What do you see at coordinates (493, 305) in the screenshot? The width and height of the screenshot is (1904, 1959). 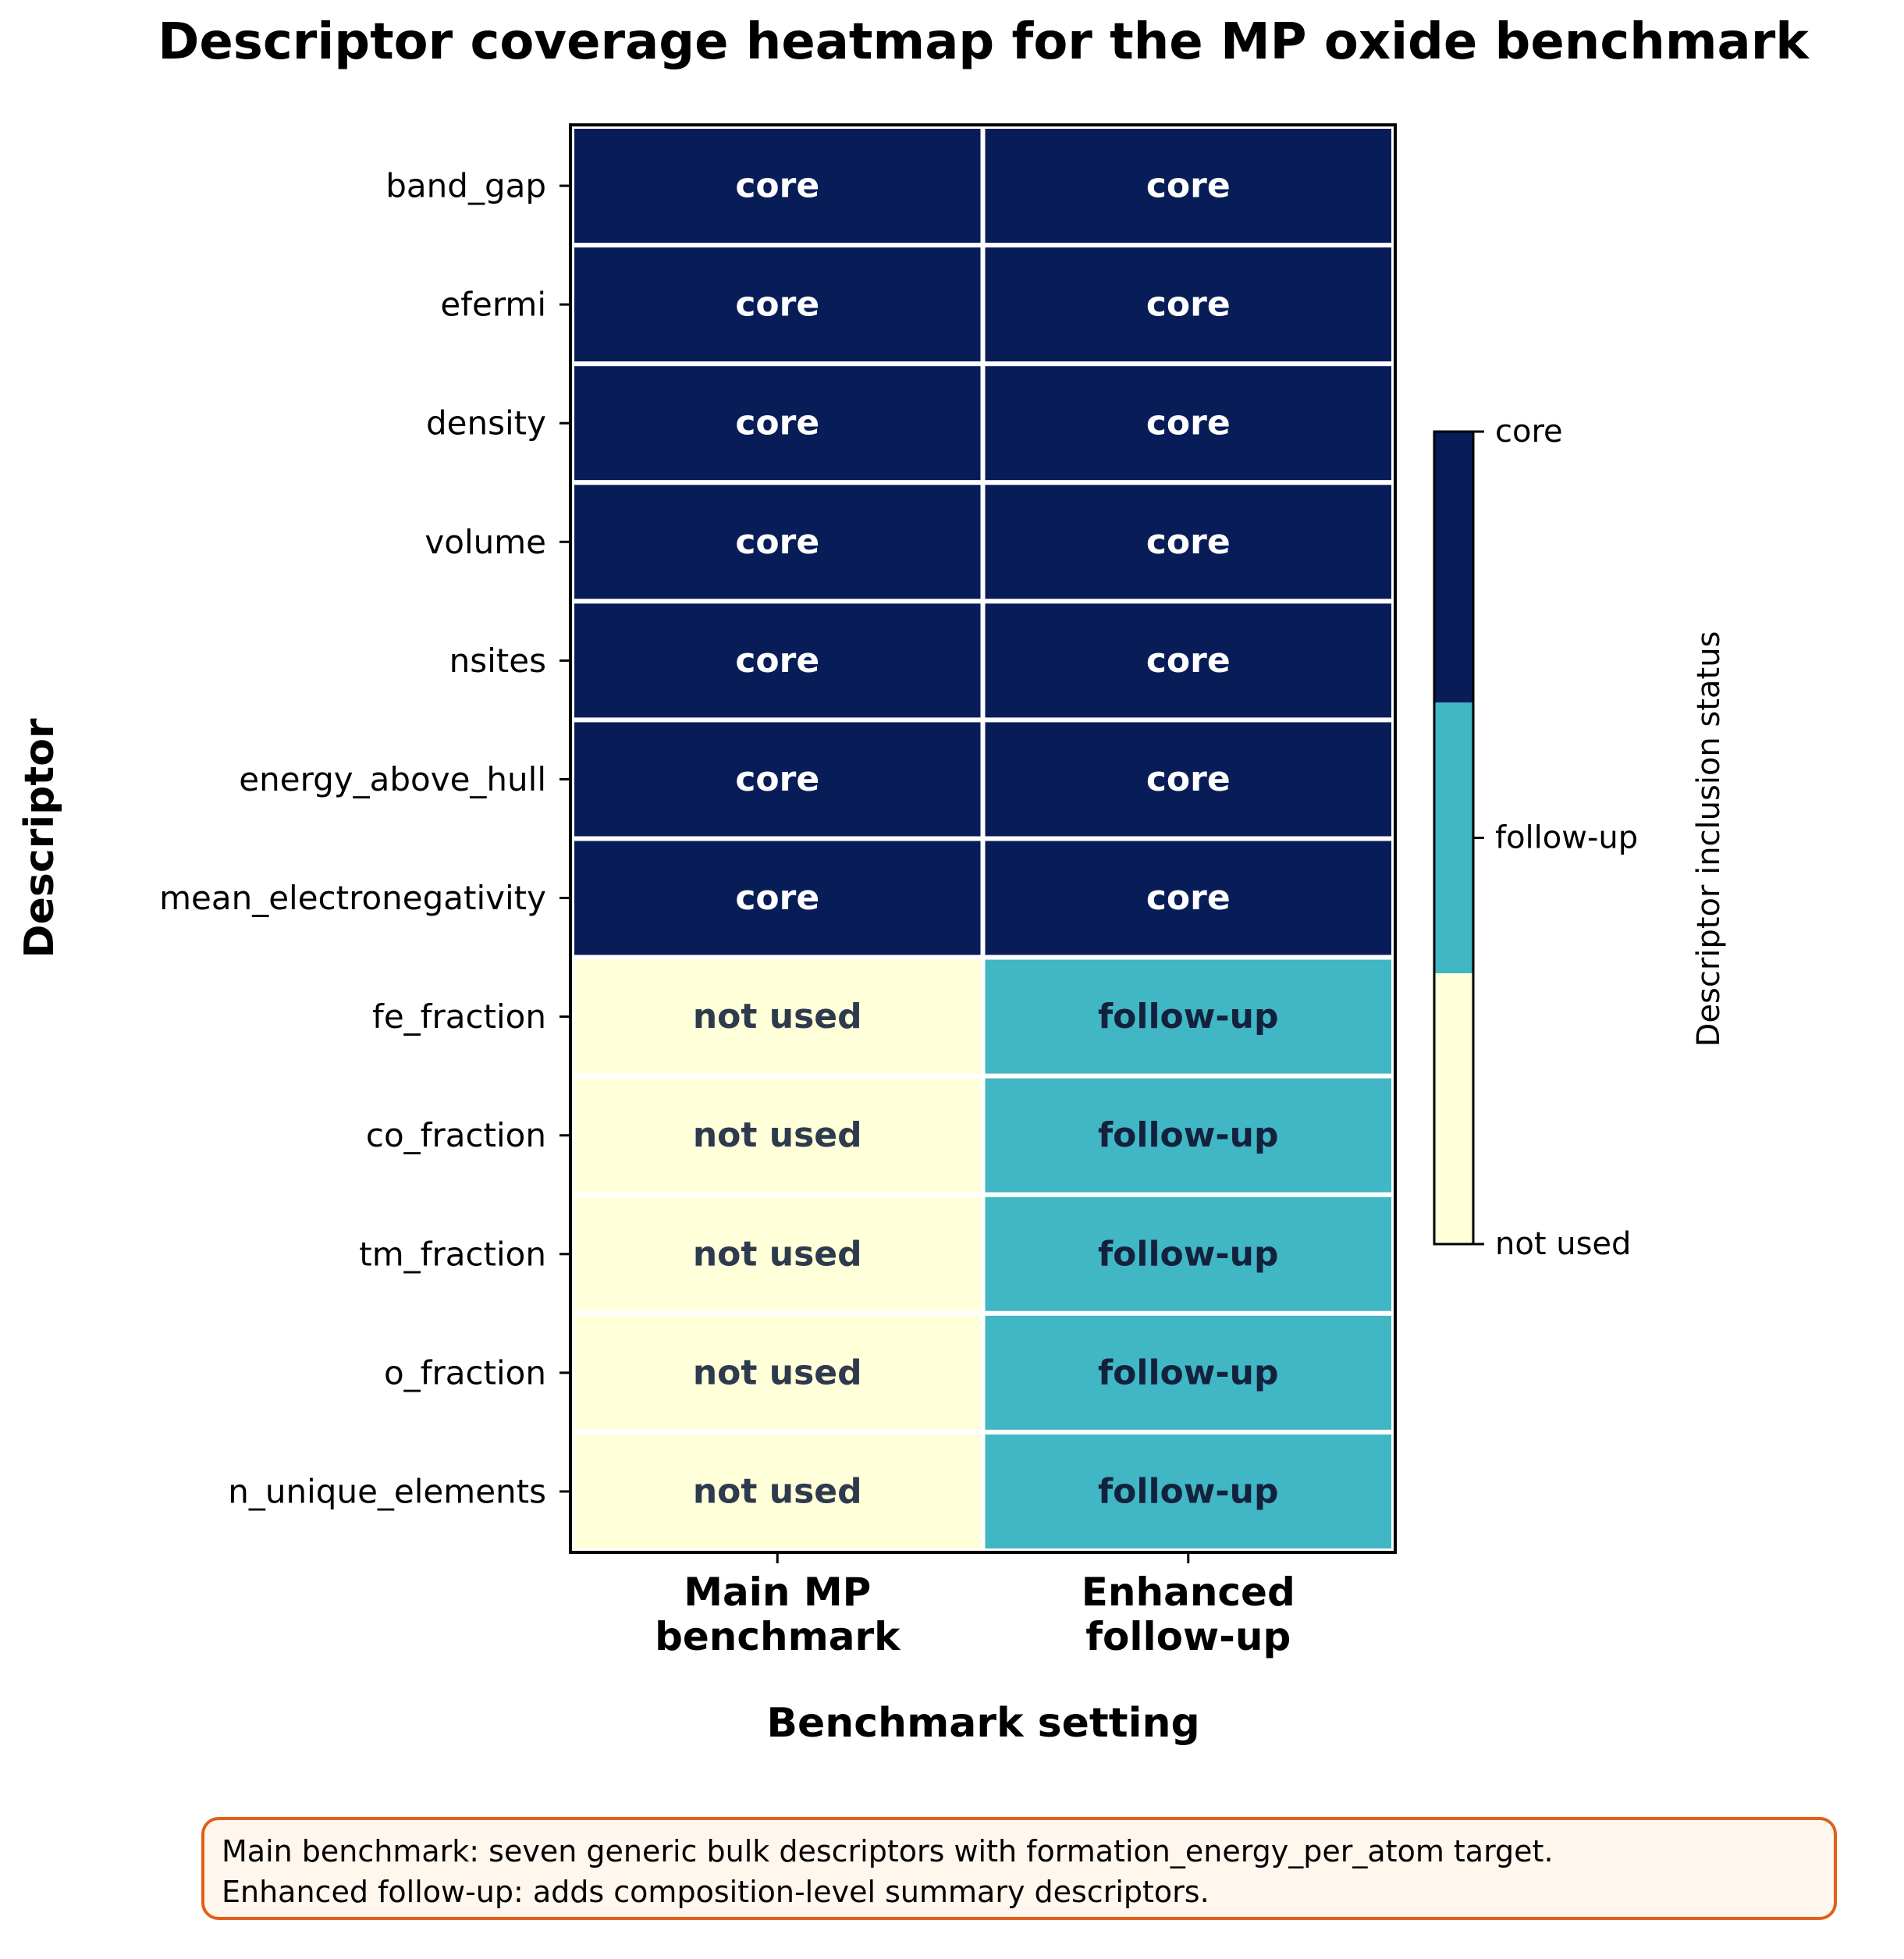 I see `y-tick-label-efermi: efermi` at bounding box center [493, 305].